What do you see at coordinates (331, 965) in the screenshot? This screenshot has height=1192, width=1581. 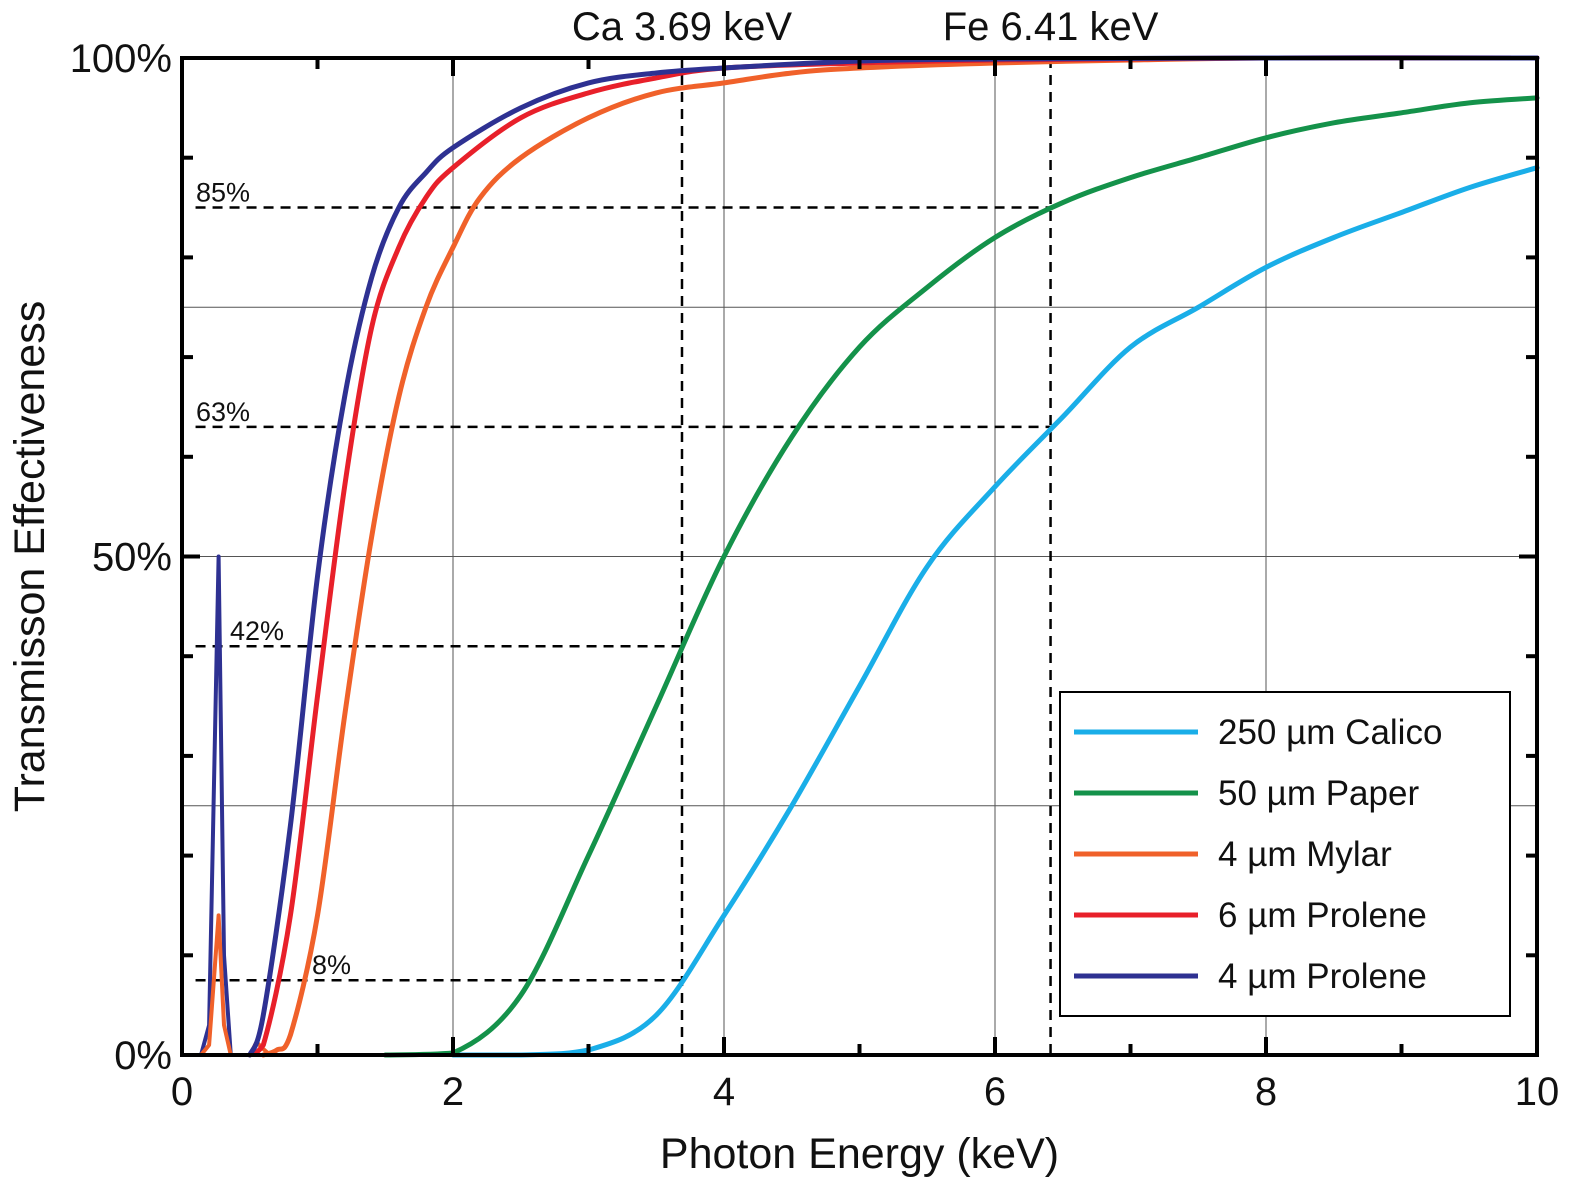 I see `annotation-label: 8%` at bounding box center [331, 965].